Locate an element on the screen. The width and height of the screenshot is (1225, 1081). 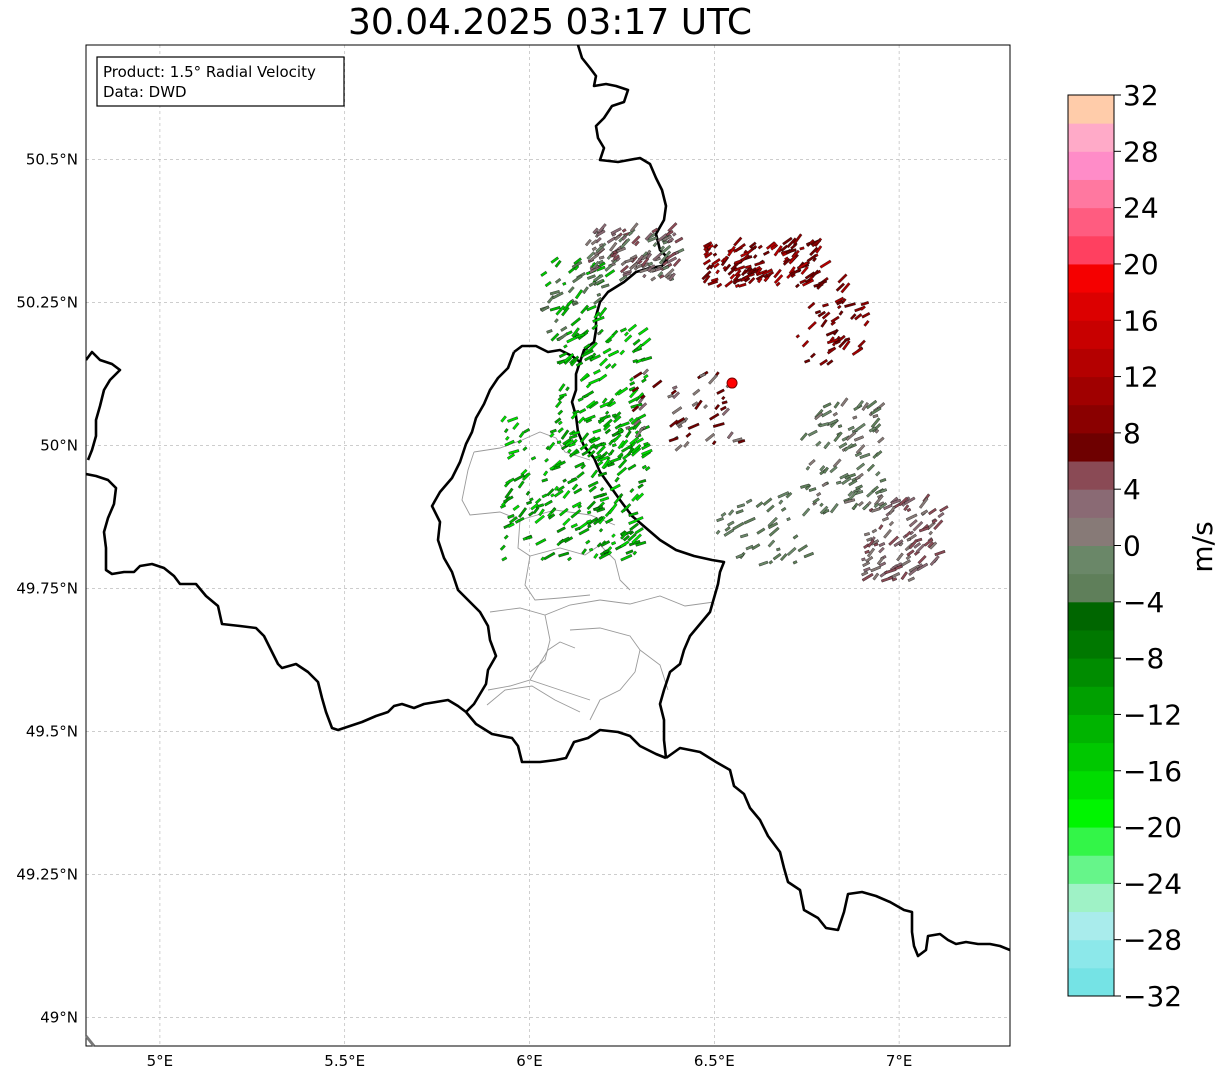
colorbar-tick-label: 12 is located at coordinates (1141, 377).